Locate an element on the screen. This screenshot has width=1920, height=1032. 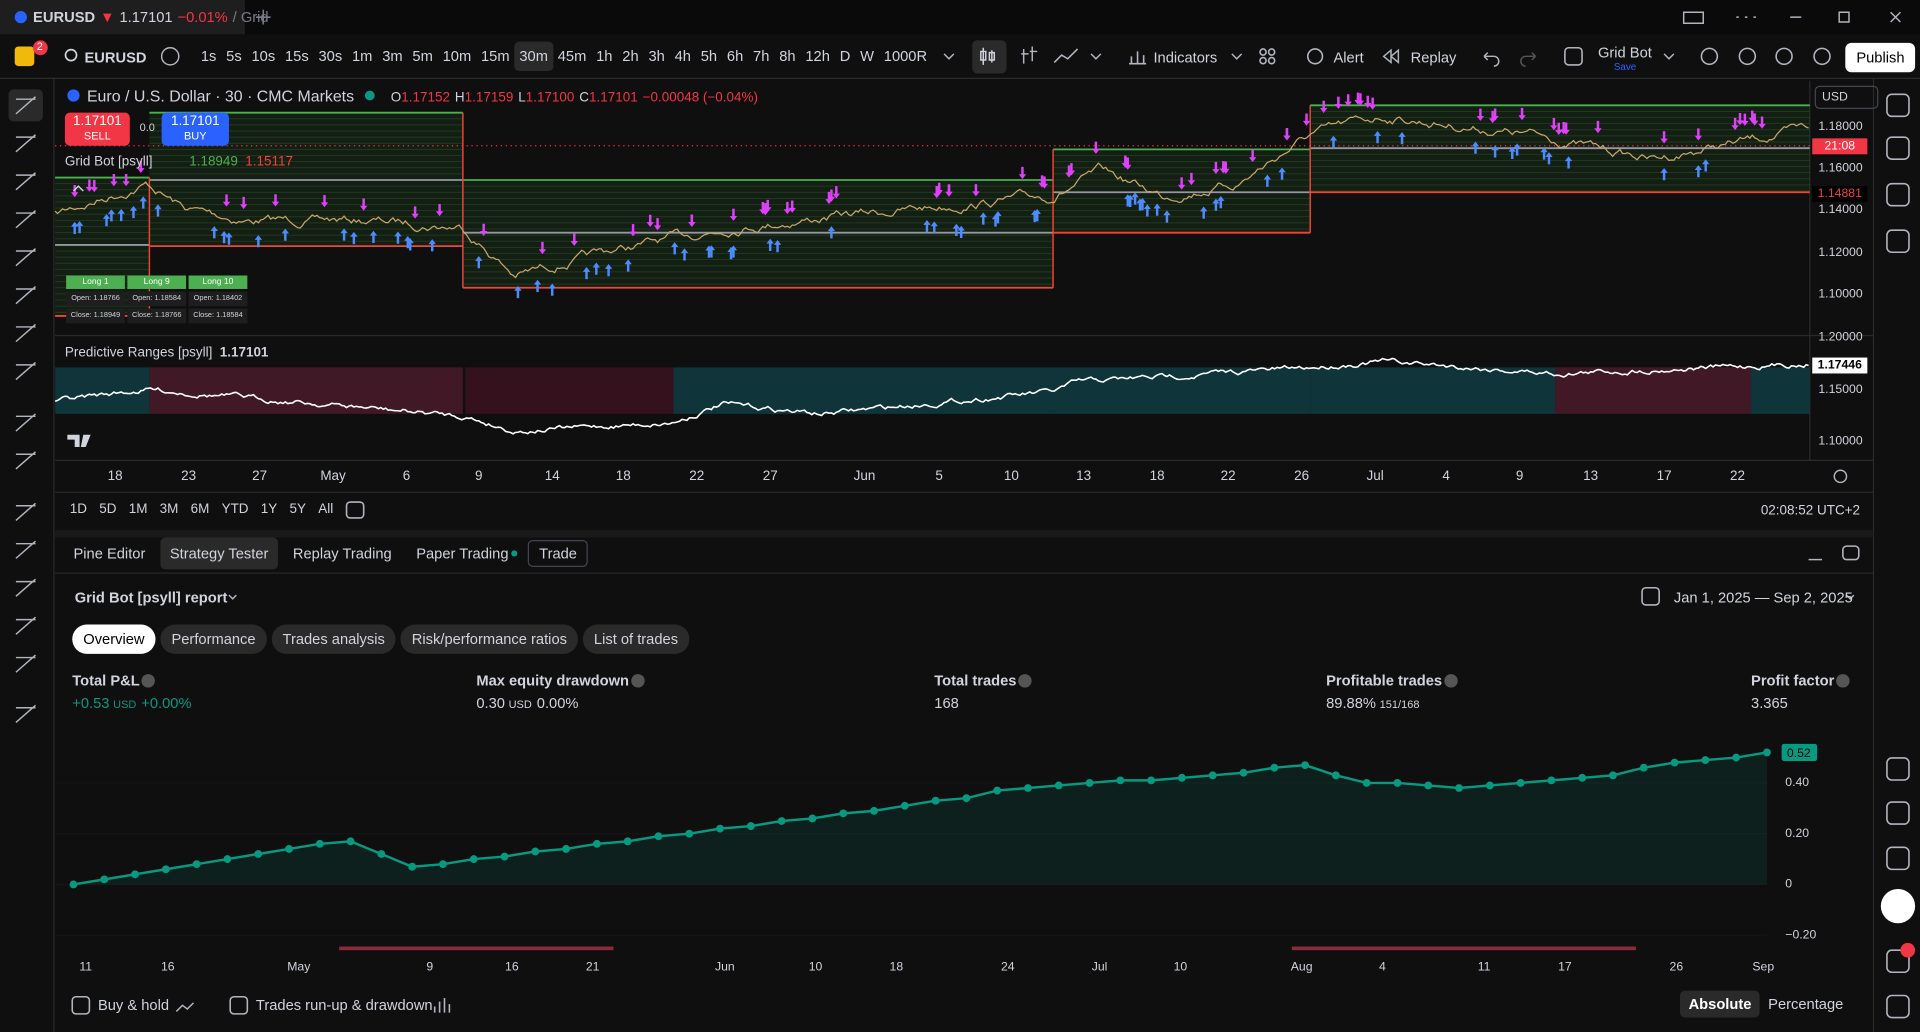
redo is located at coordinates (1528, 59).